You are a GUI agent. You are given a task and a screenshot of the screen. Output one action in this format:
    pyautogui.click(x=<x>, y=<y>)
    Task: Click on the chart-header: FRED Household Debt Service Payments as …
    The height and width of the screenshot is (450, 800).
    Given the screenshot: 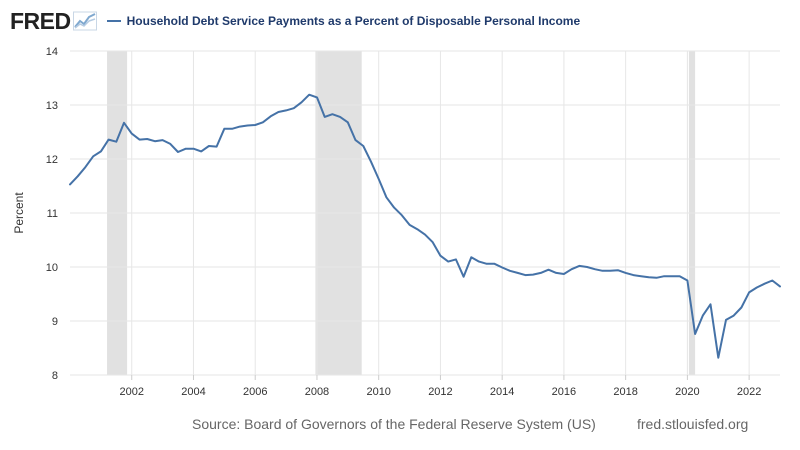 What is the action you would take?
    pyautogui.click(x=295, y=21)
    